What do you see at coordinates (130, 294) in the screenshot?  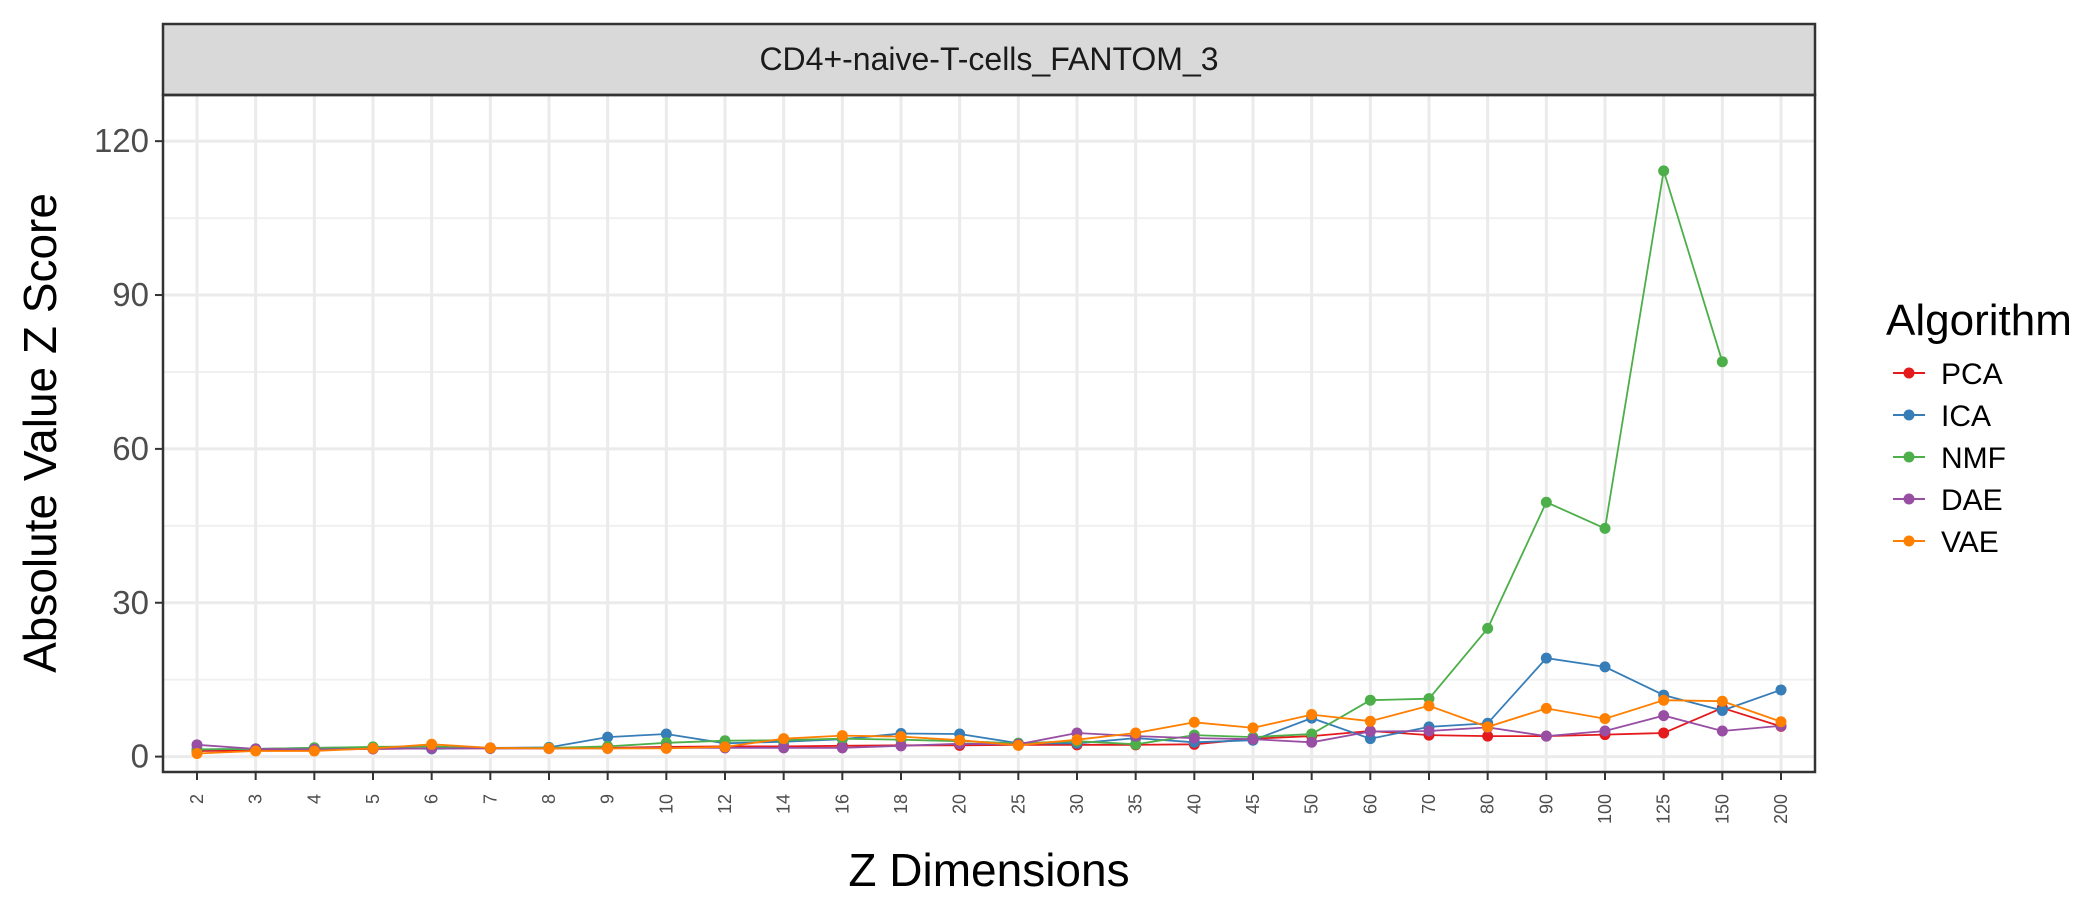 I see `y-tick-label: 90` at bounding box center [130, 294].